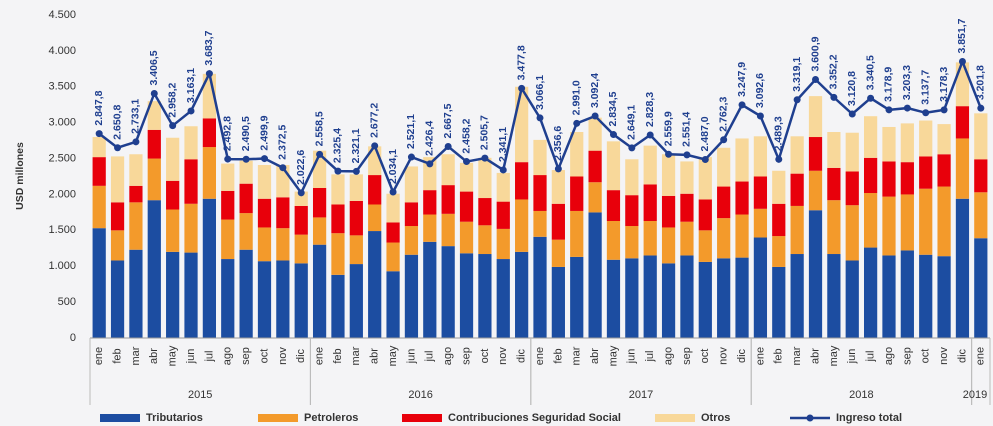  What do you see at coordinates (67, 302) in the screenshot?
I see `y-tick-label: 500` at bounding box center [67, 302].